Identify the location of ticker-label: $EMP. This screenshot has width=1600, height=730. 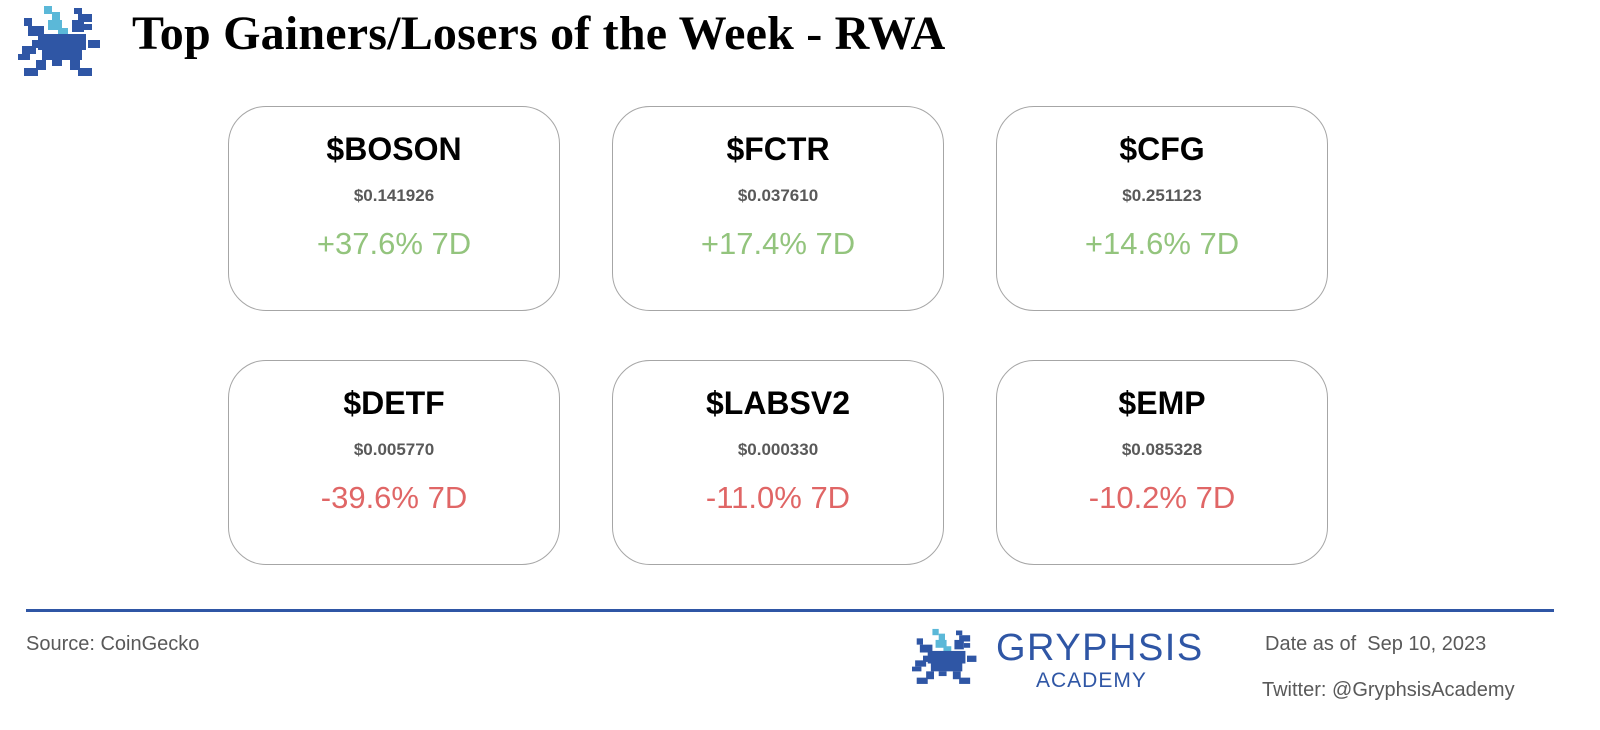
(1162, 403).